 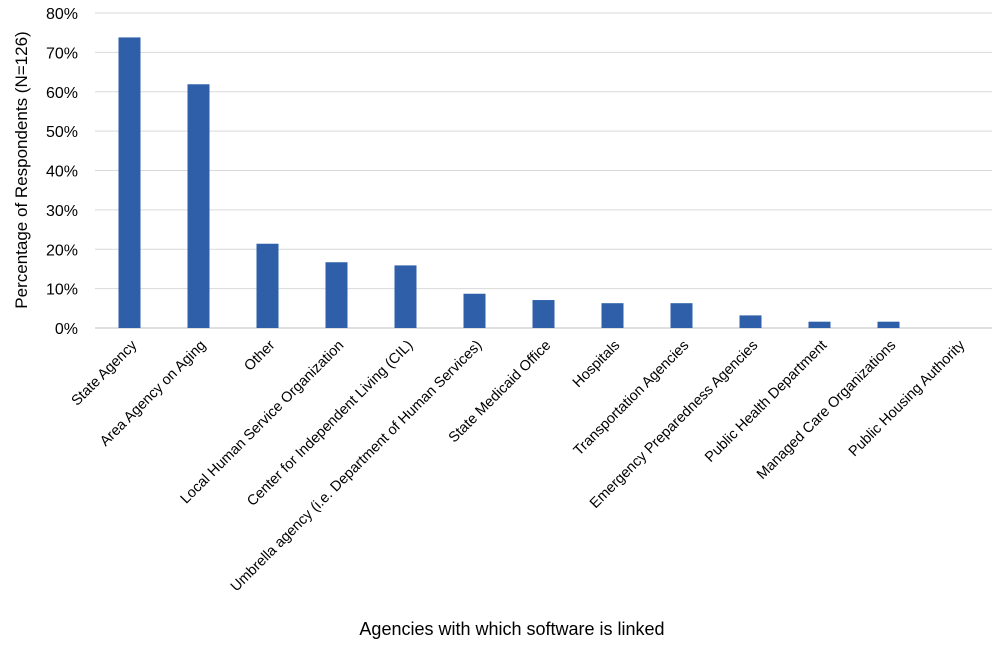 I want to click on x-tick-label: State Agency, so click(x=105, y=373).